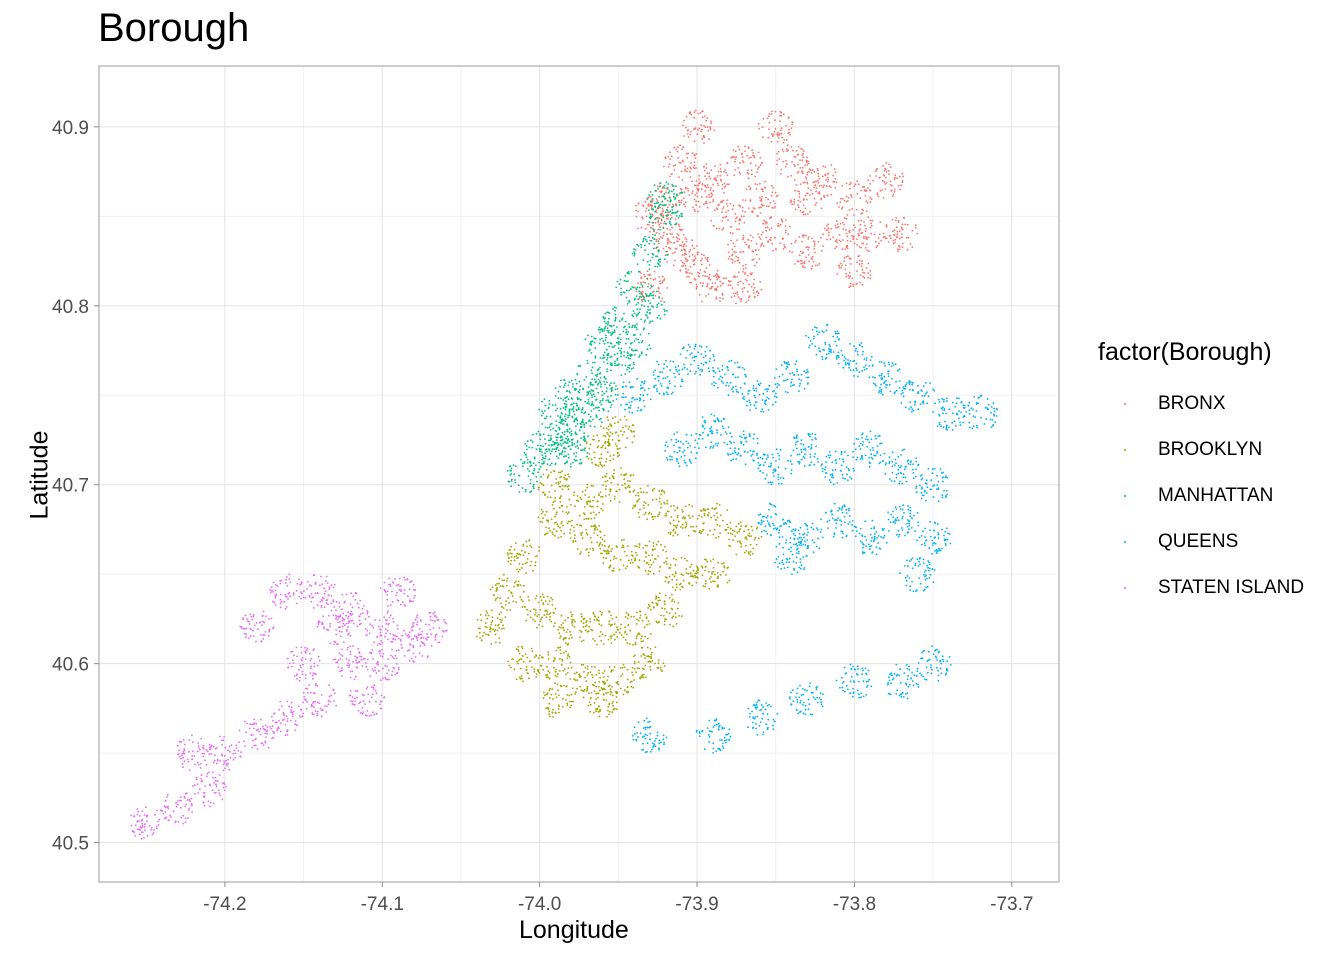  What do you see at coordinates (1168, 404) in the screenshot?
I see `legend-item-bronx: BRONX` at bounding box center [1168, 404].